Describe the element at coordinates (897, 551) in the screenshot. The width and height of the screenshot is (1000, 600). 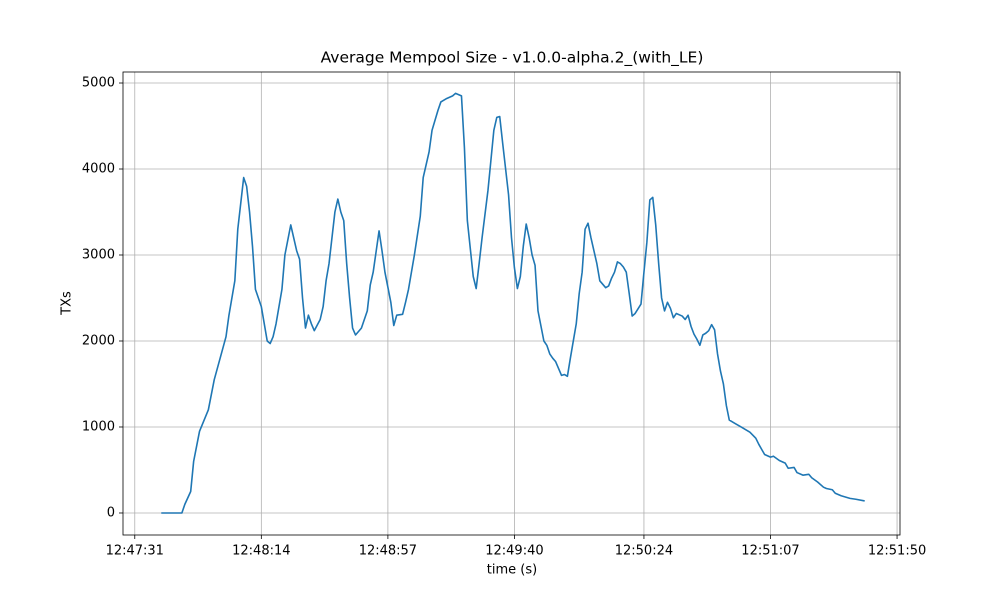
I see `x-tick-label: 12:51:50` at that location.